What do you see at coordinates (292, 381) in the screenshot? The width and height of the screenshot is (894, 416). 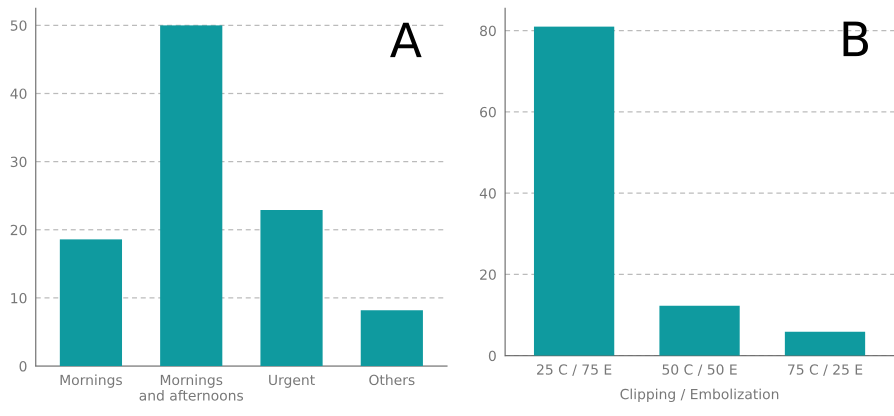 I see `x-tick-label: Urgent` at bounding box center [292, 381].